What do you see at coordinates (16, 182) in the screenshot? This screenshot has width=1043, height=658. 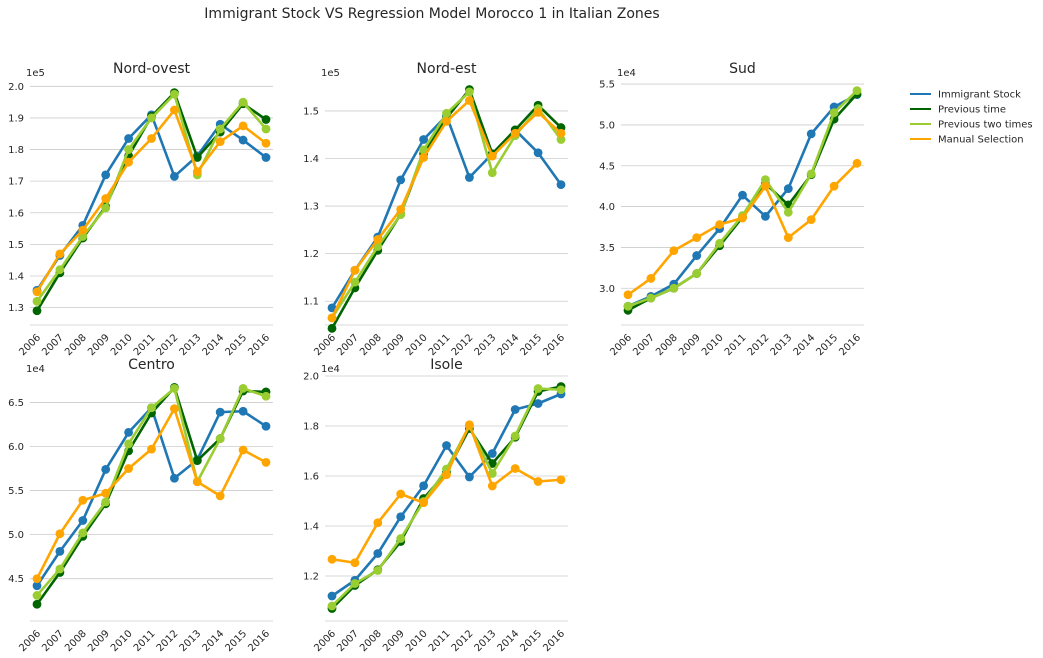 I see `y-tick-label: 1.7` at bounding box center [16, 182].